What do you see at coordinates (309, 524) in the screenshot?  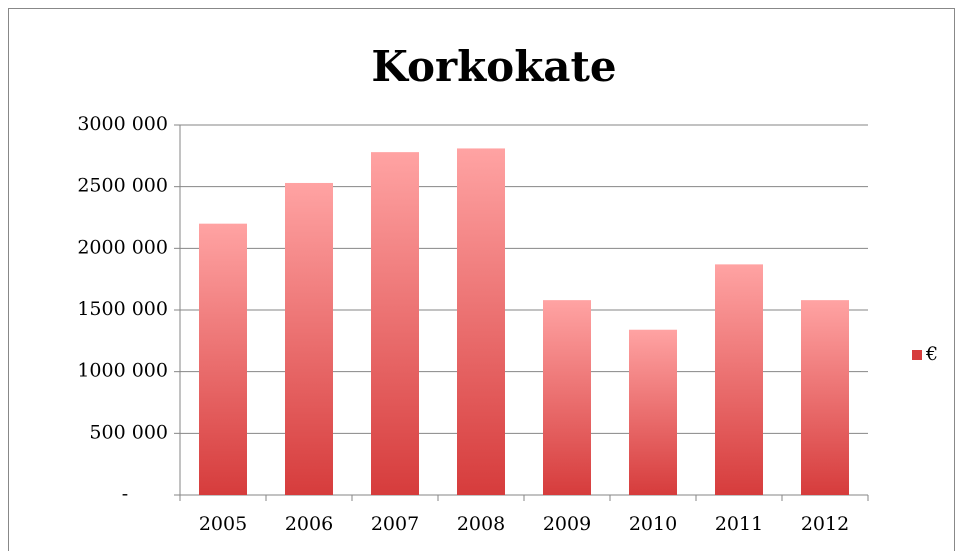 I see `x-tick-label: 2006` at bounding box center [309, 524].